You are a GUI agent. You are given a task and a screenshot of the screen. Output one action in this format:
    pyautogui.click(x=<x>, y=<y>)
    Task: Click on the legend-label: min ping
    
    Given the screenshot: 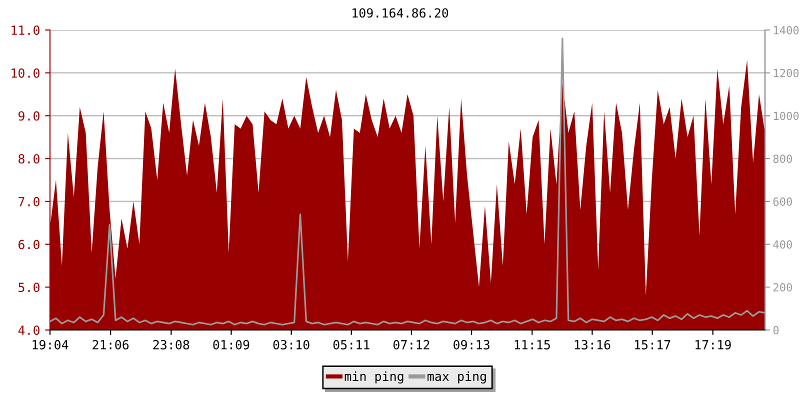 What is the action you would take?
    pyautogui.click(x=374, y=377)
    